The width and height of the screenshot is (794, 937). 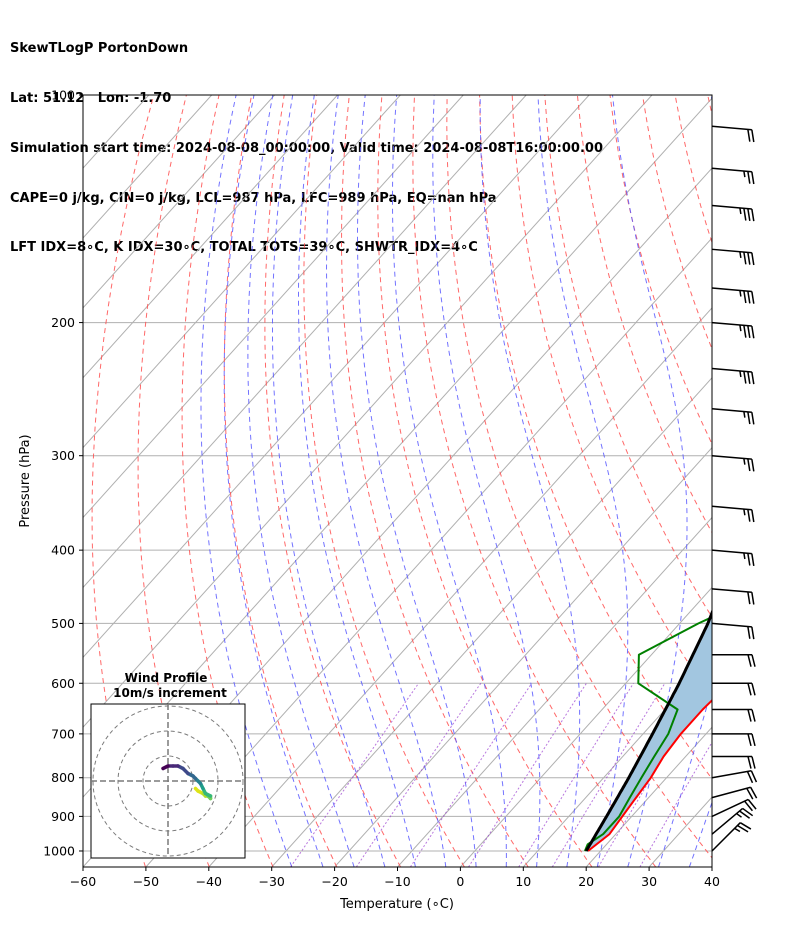 I want to click on wind-profile-inset: Wind Profile 10m/s increment, so click(x=168, y=765).